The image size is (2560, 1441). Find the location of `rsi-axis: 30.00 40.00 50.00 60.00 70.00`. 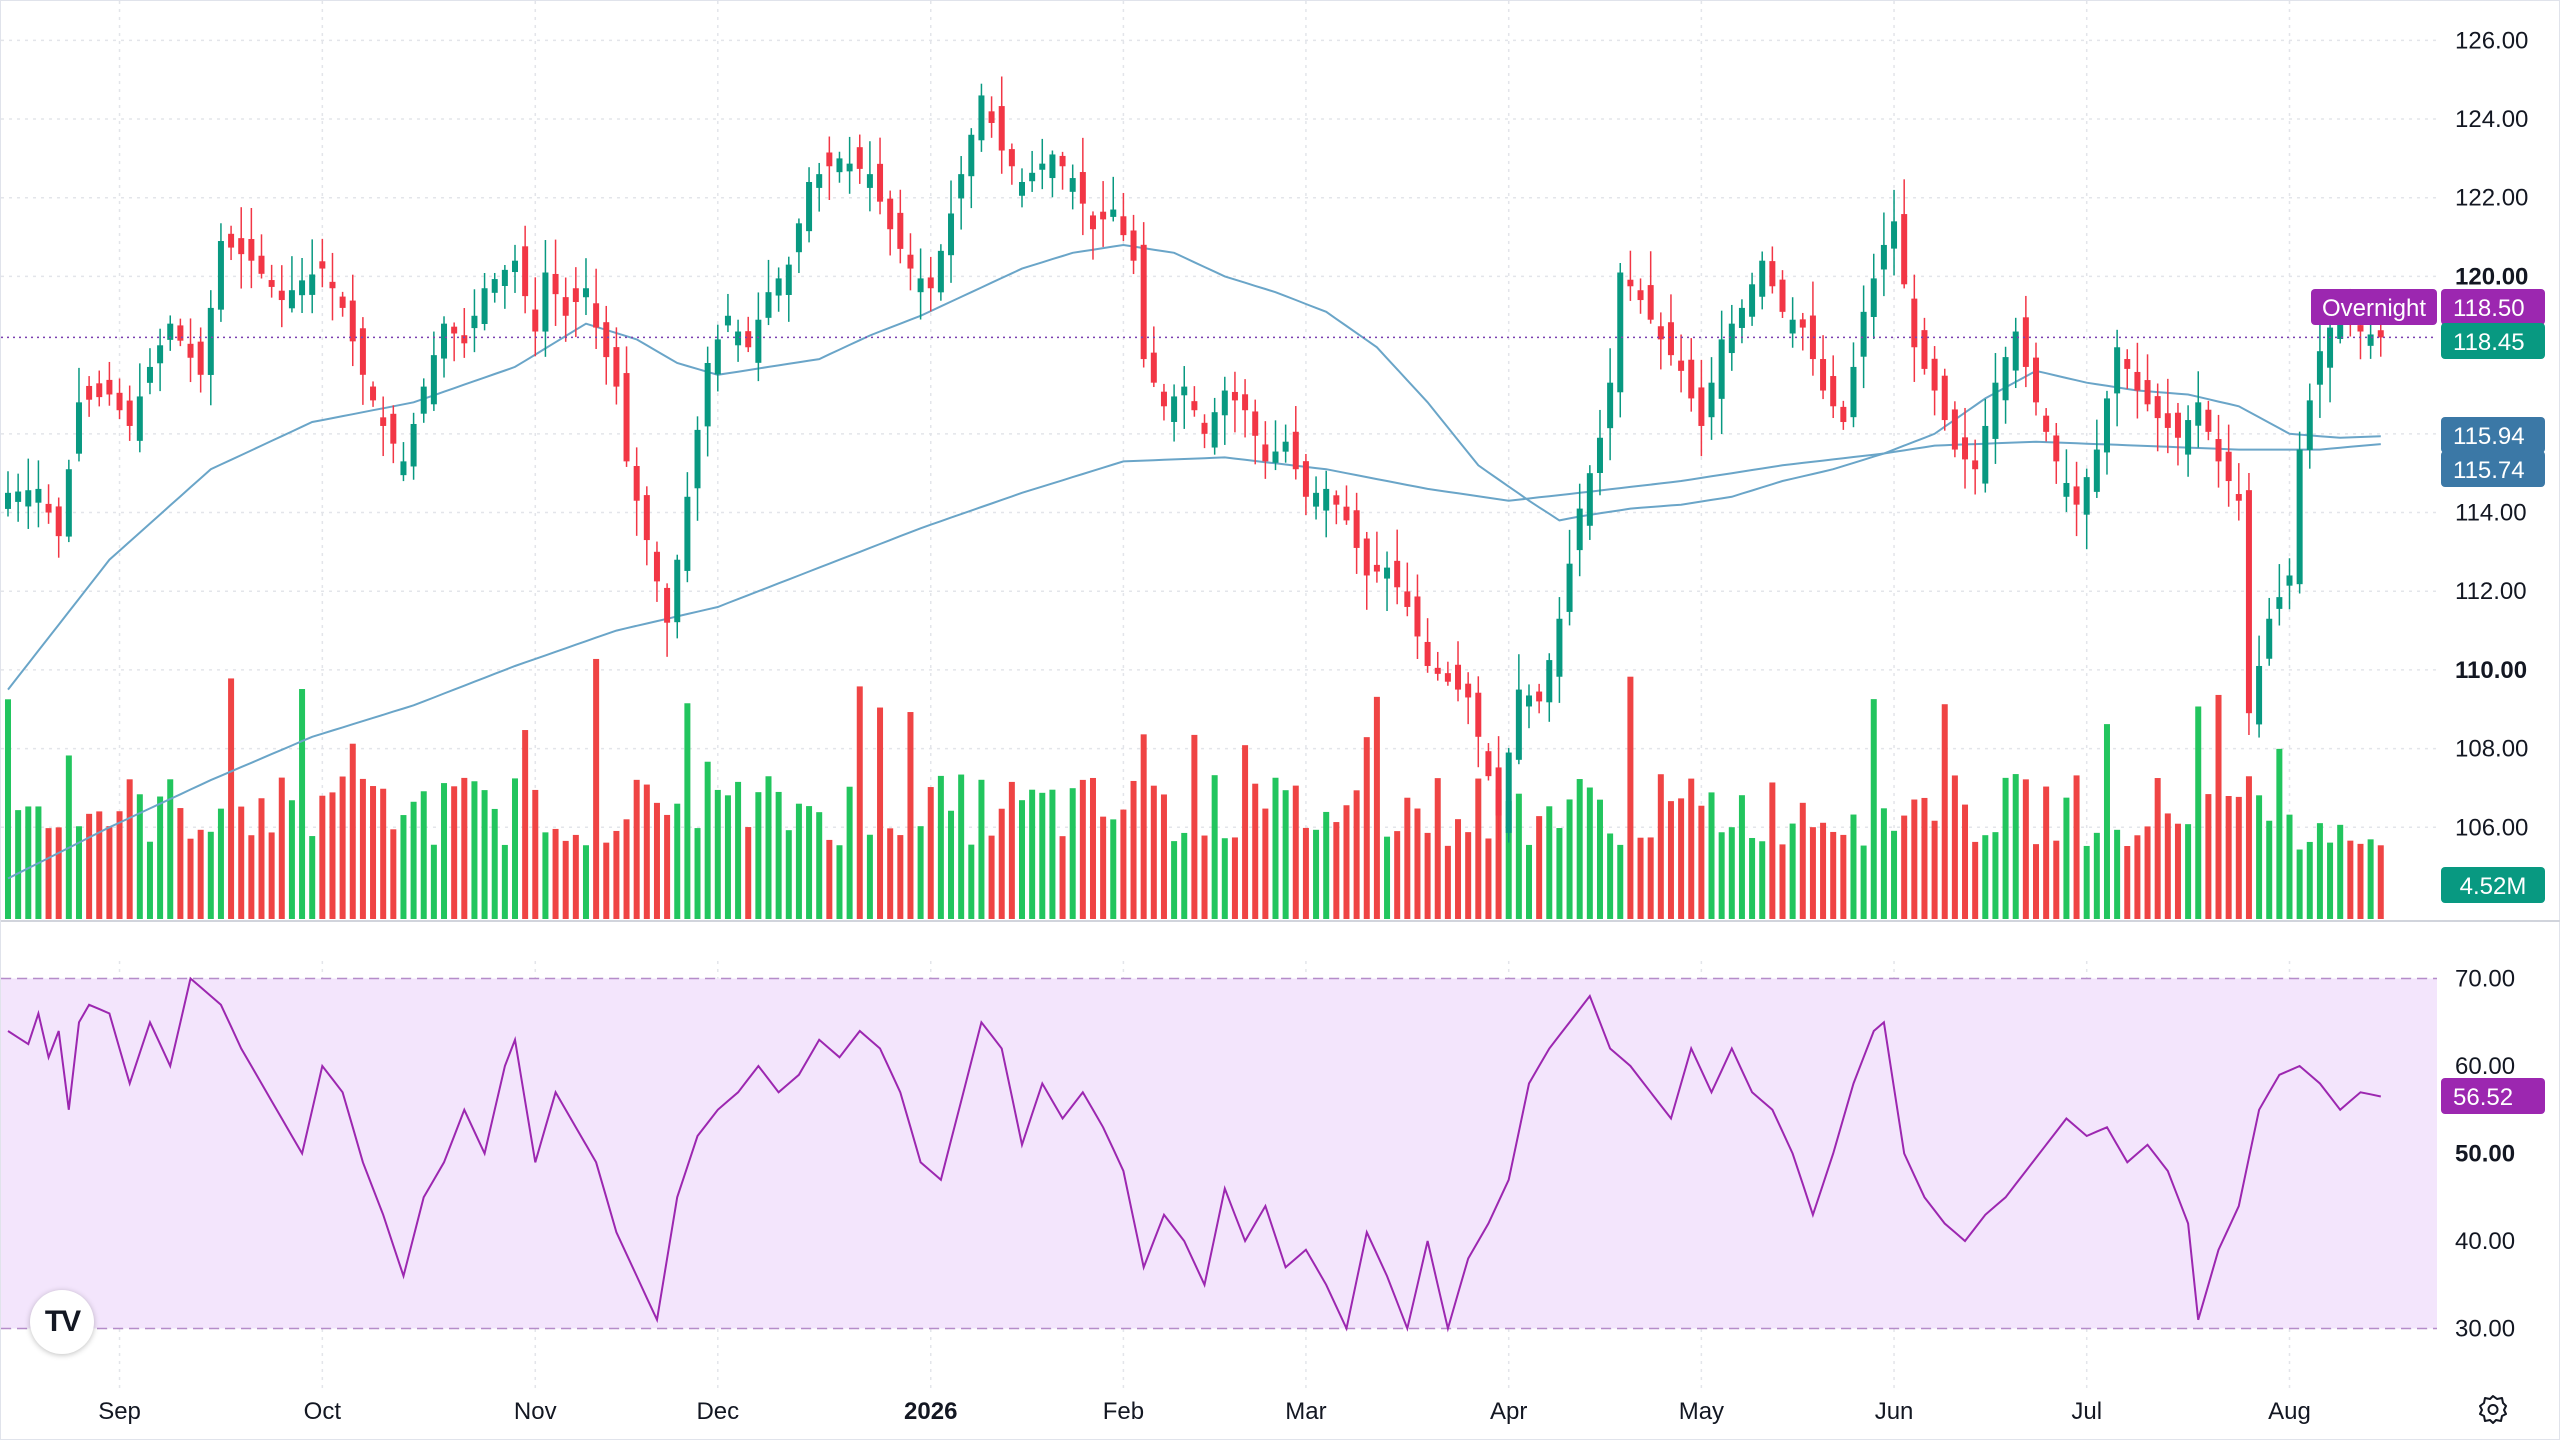

rsi-axis: 30.00 40.00 50.00 60.00 70.00 is located at coordinates (2485, 1154).